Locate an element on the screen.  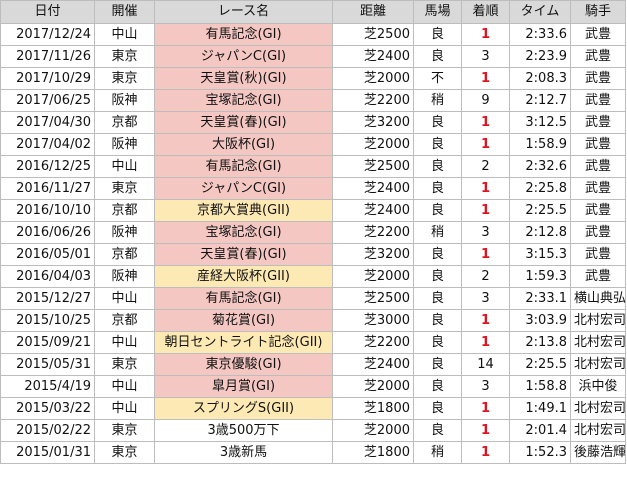
cell-date: 2017/06/25 is located at coordinates (47, 100).